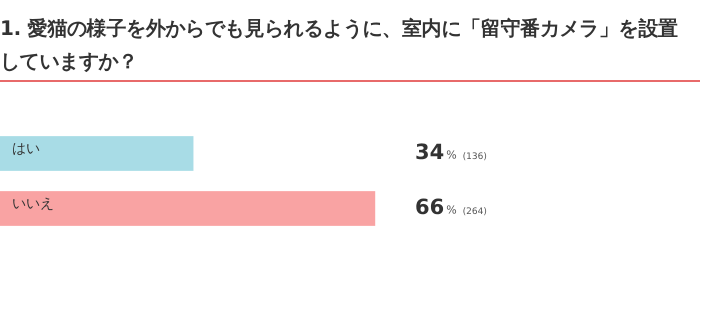  What do you see at coordinates (26, 149) in the screenshot?
I see `y-tick-label: はい` at bounding box center [26, 149].